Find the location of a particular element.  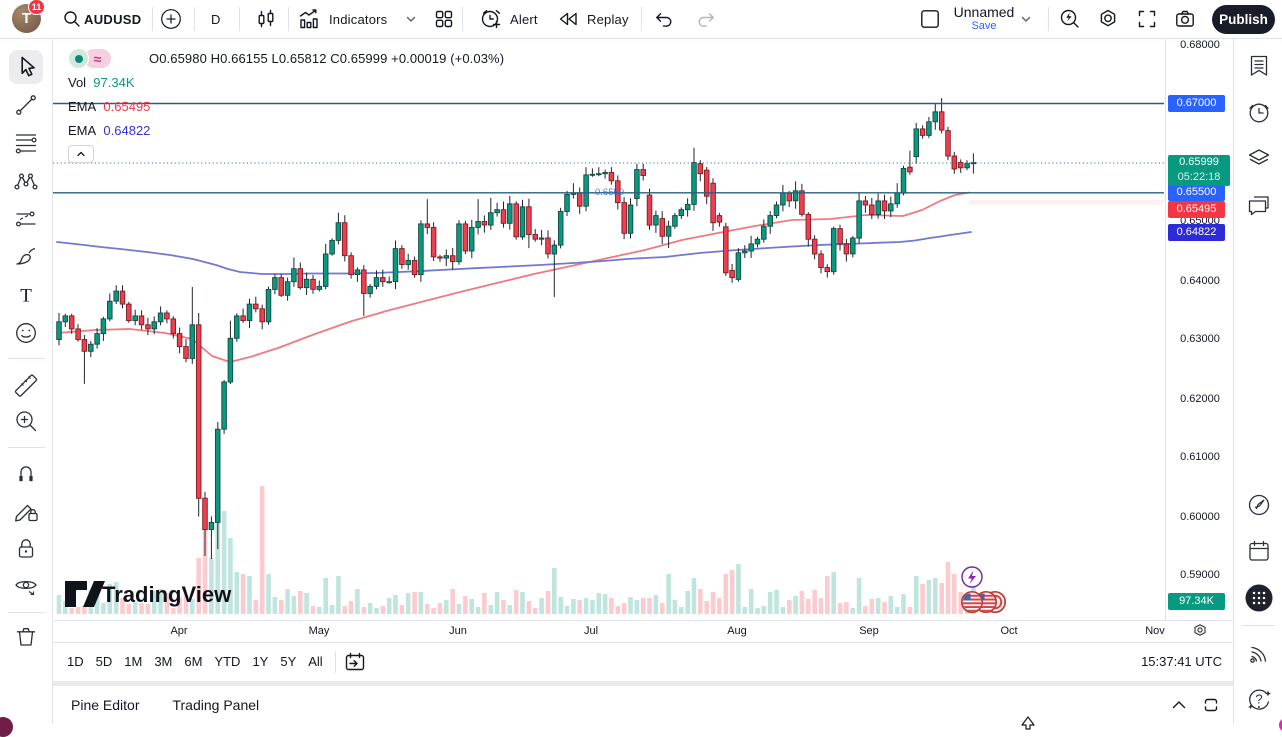

svg-text: T is located at coordinates (26, 296).